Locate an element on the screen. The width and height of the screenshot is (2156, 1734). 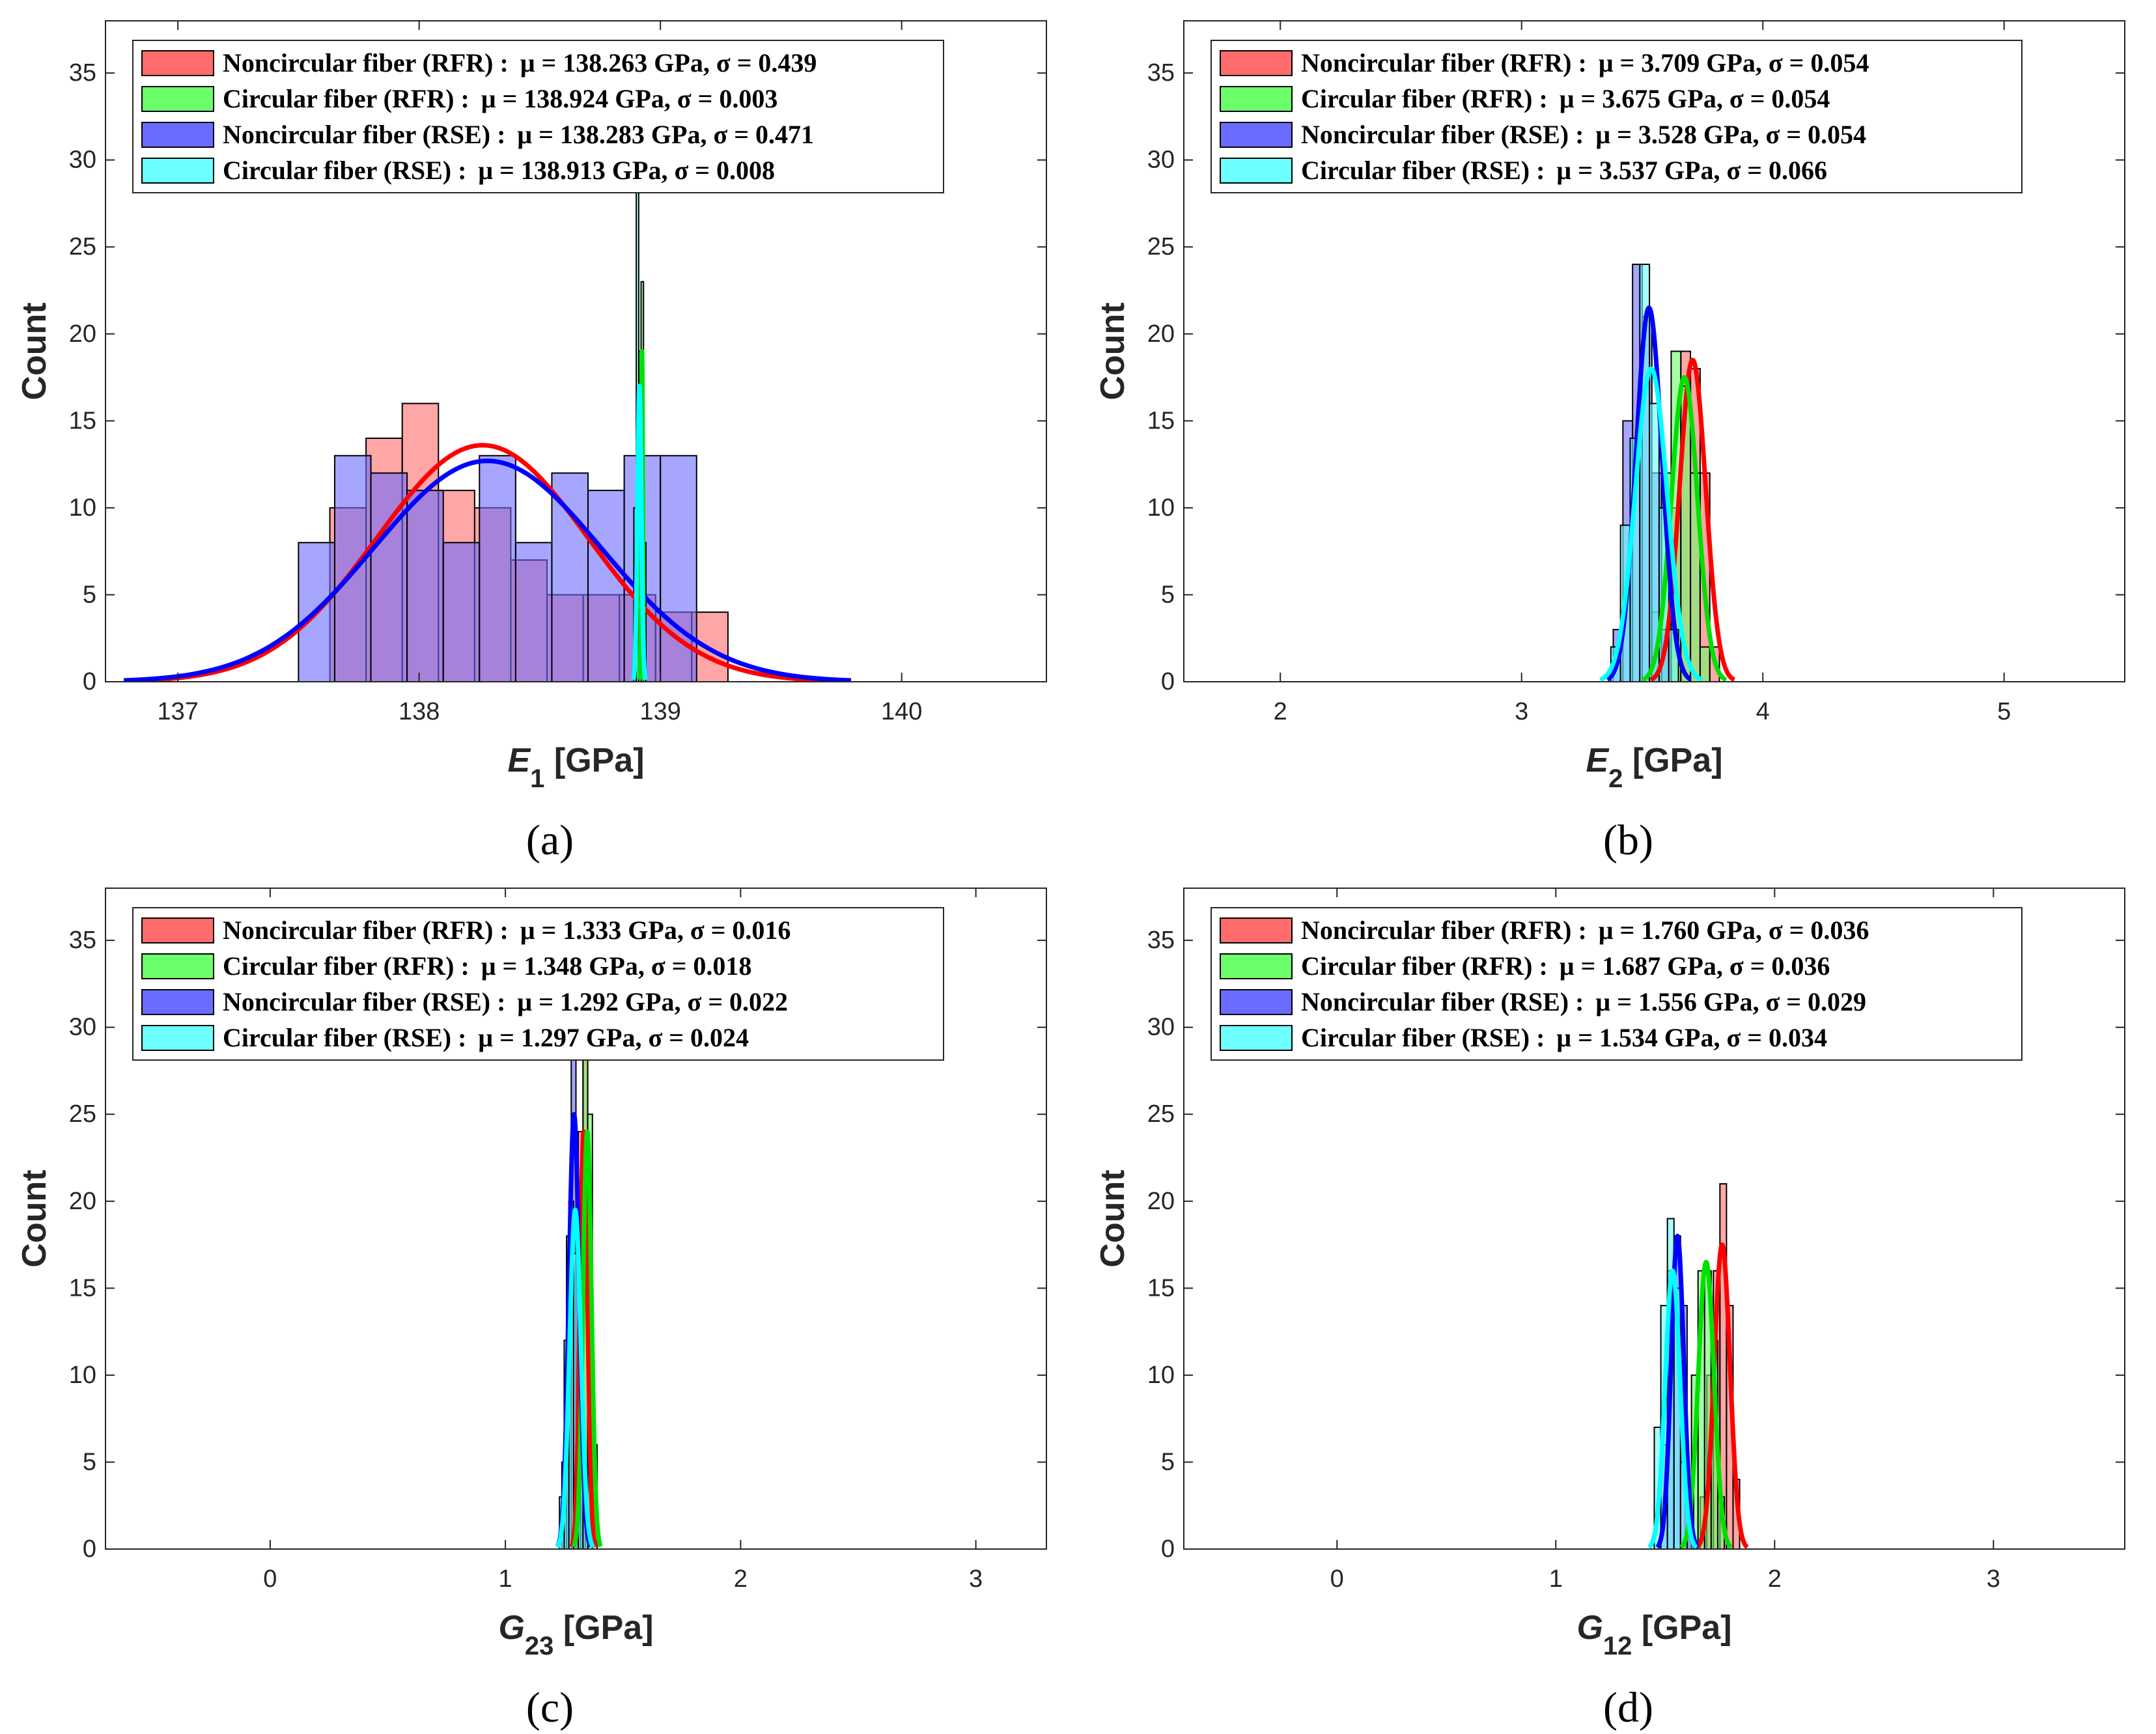
legend-stats: μ = 1.556 GPa, σ = 0.029 is located at coordinates (1731, 1002).